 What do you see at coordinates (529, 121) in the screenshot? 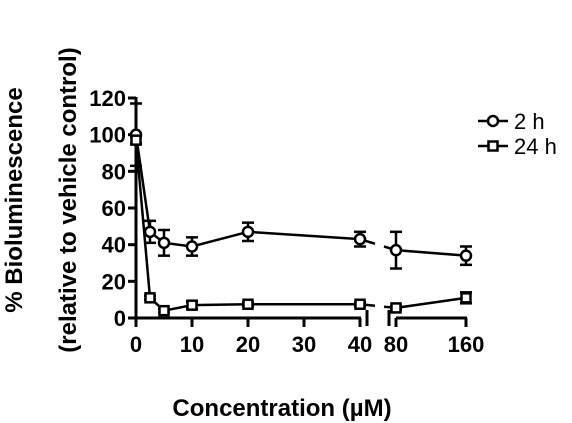
I see `legend-label: 2 h` at bounding box center [529, 121].